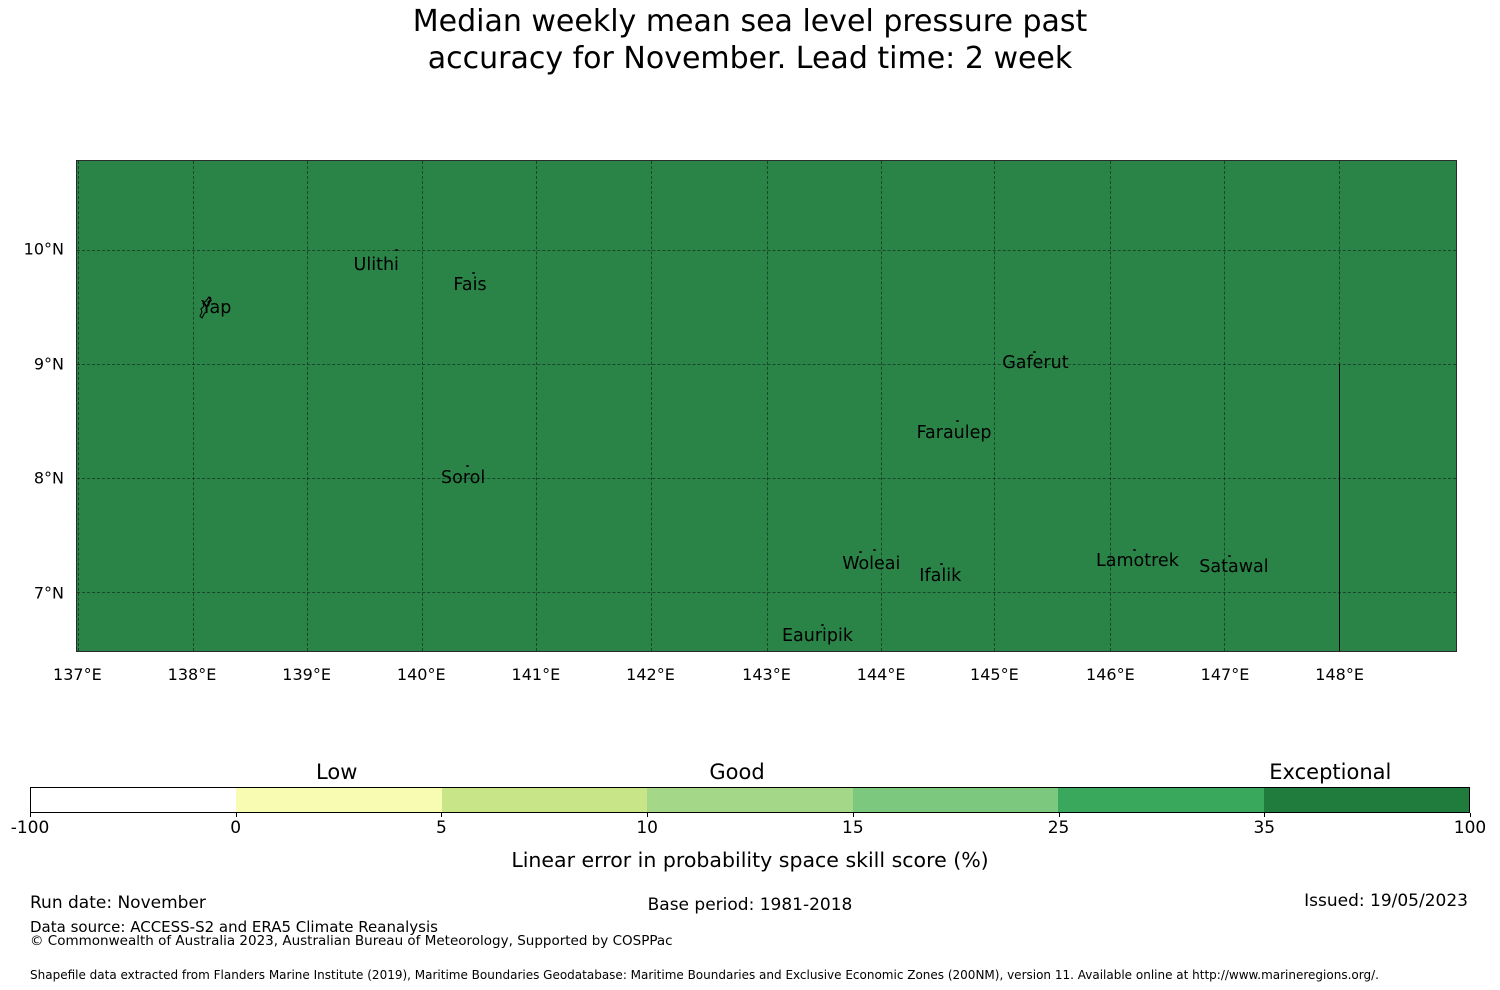 Image resolution: width=1500 pixels, height=990 pixels. Describe the element at coordinates (48, 364) in the screenshot. I see `latitude-tick-label: 9°N` at that location.